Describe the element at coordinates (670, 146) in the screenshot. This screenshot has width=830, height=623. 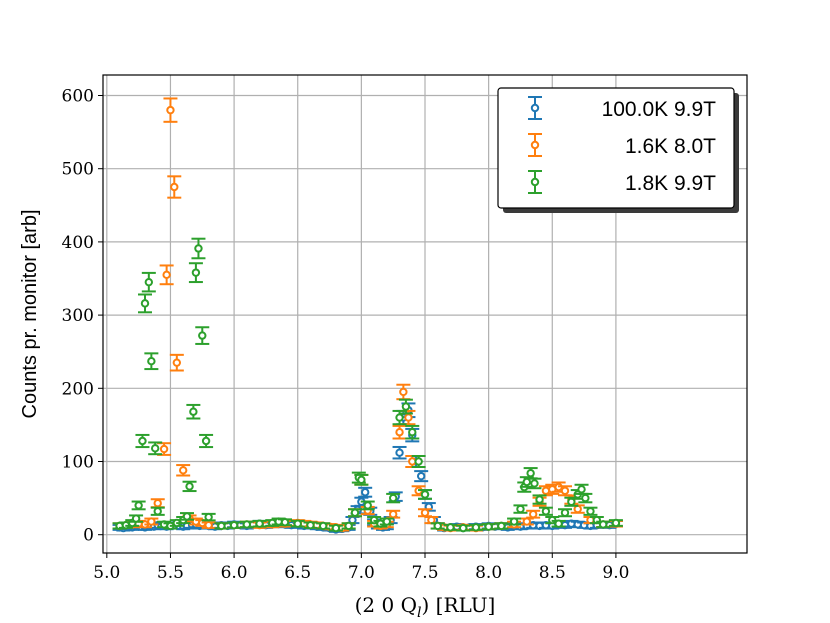
I see `legend-label: 1.6K 8.0T` at that location.